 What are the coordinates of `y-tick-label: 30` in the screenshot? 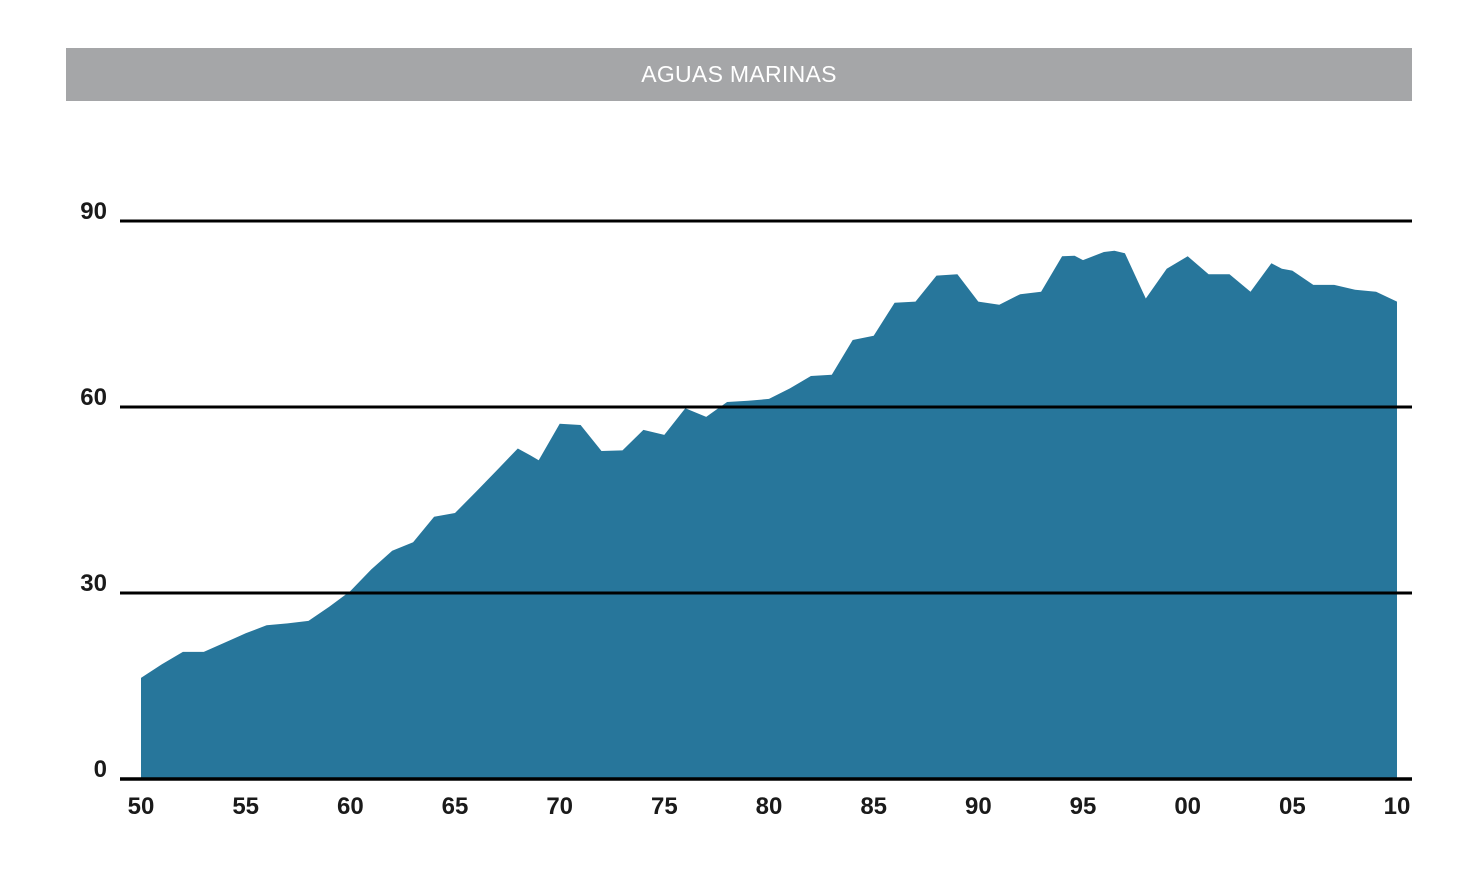 It's located at (93, 583).